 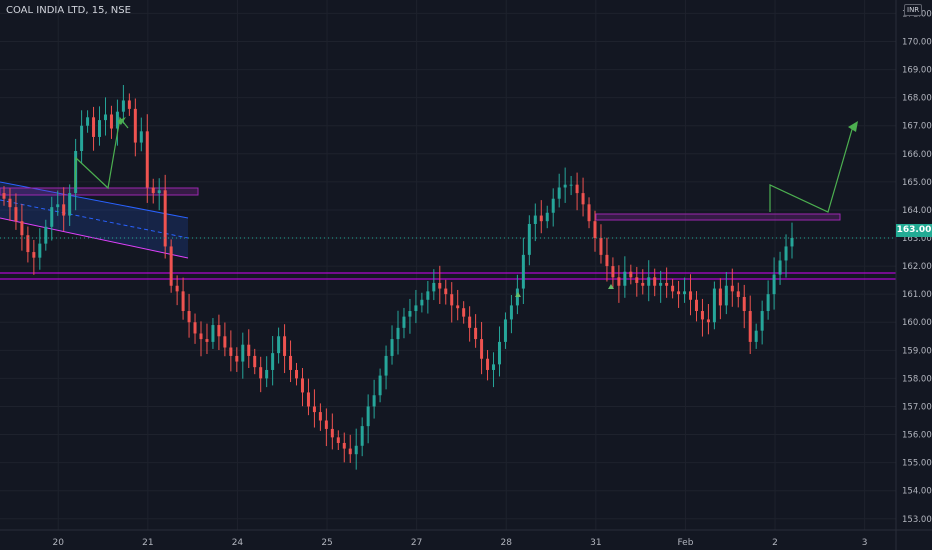 I want to click on currency-badge: INR, so click(x=913, y=10).